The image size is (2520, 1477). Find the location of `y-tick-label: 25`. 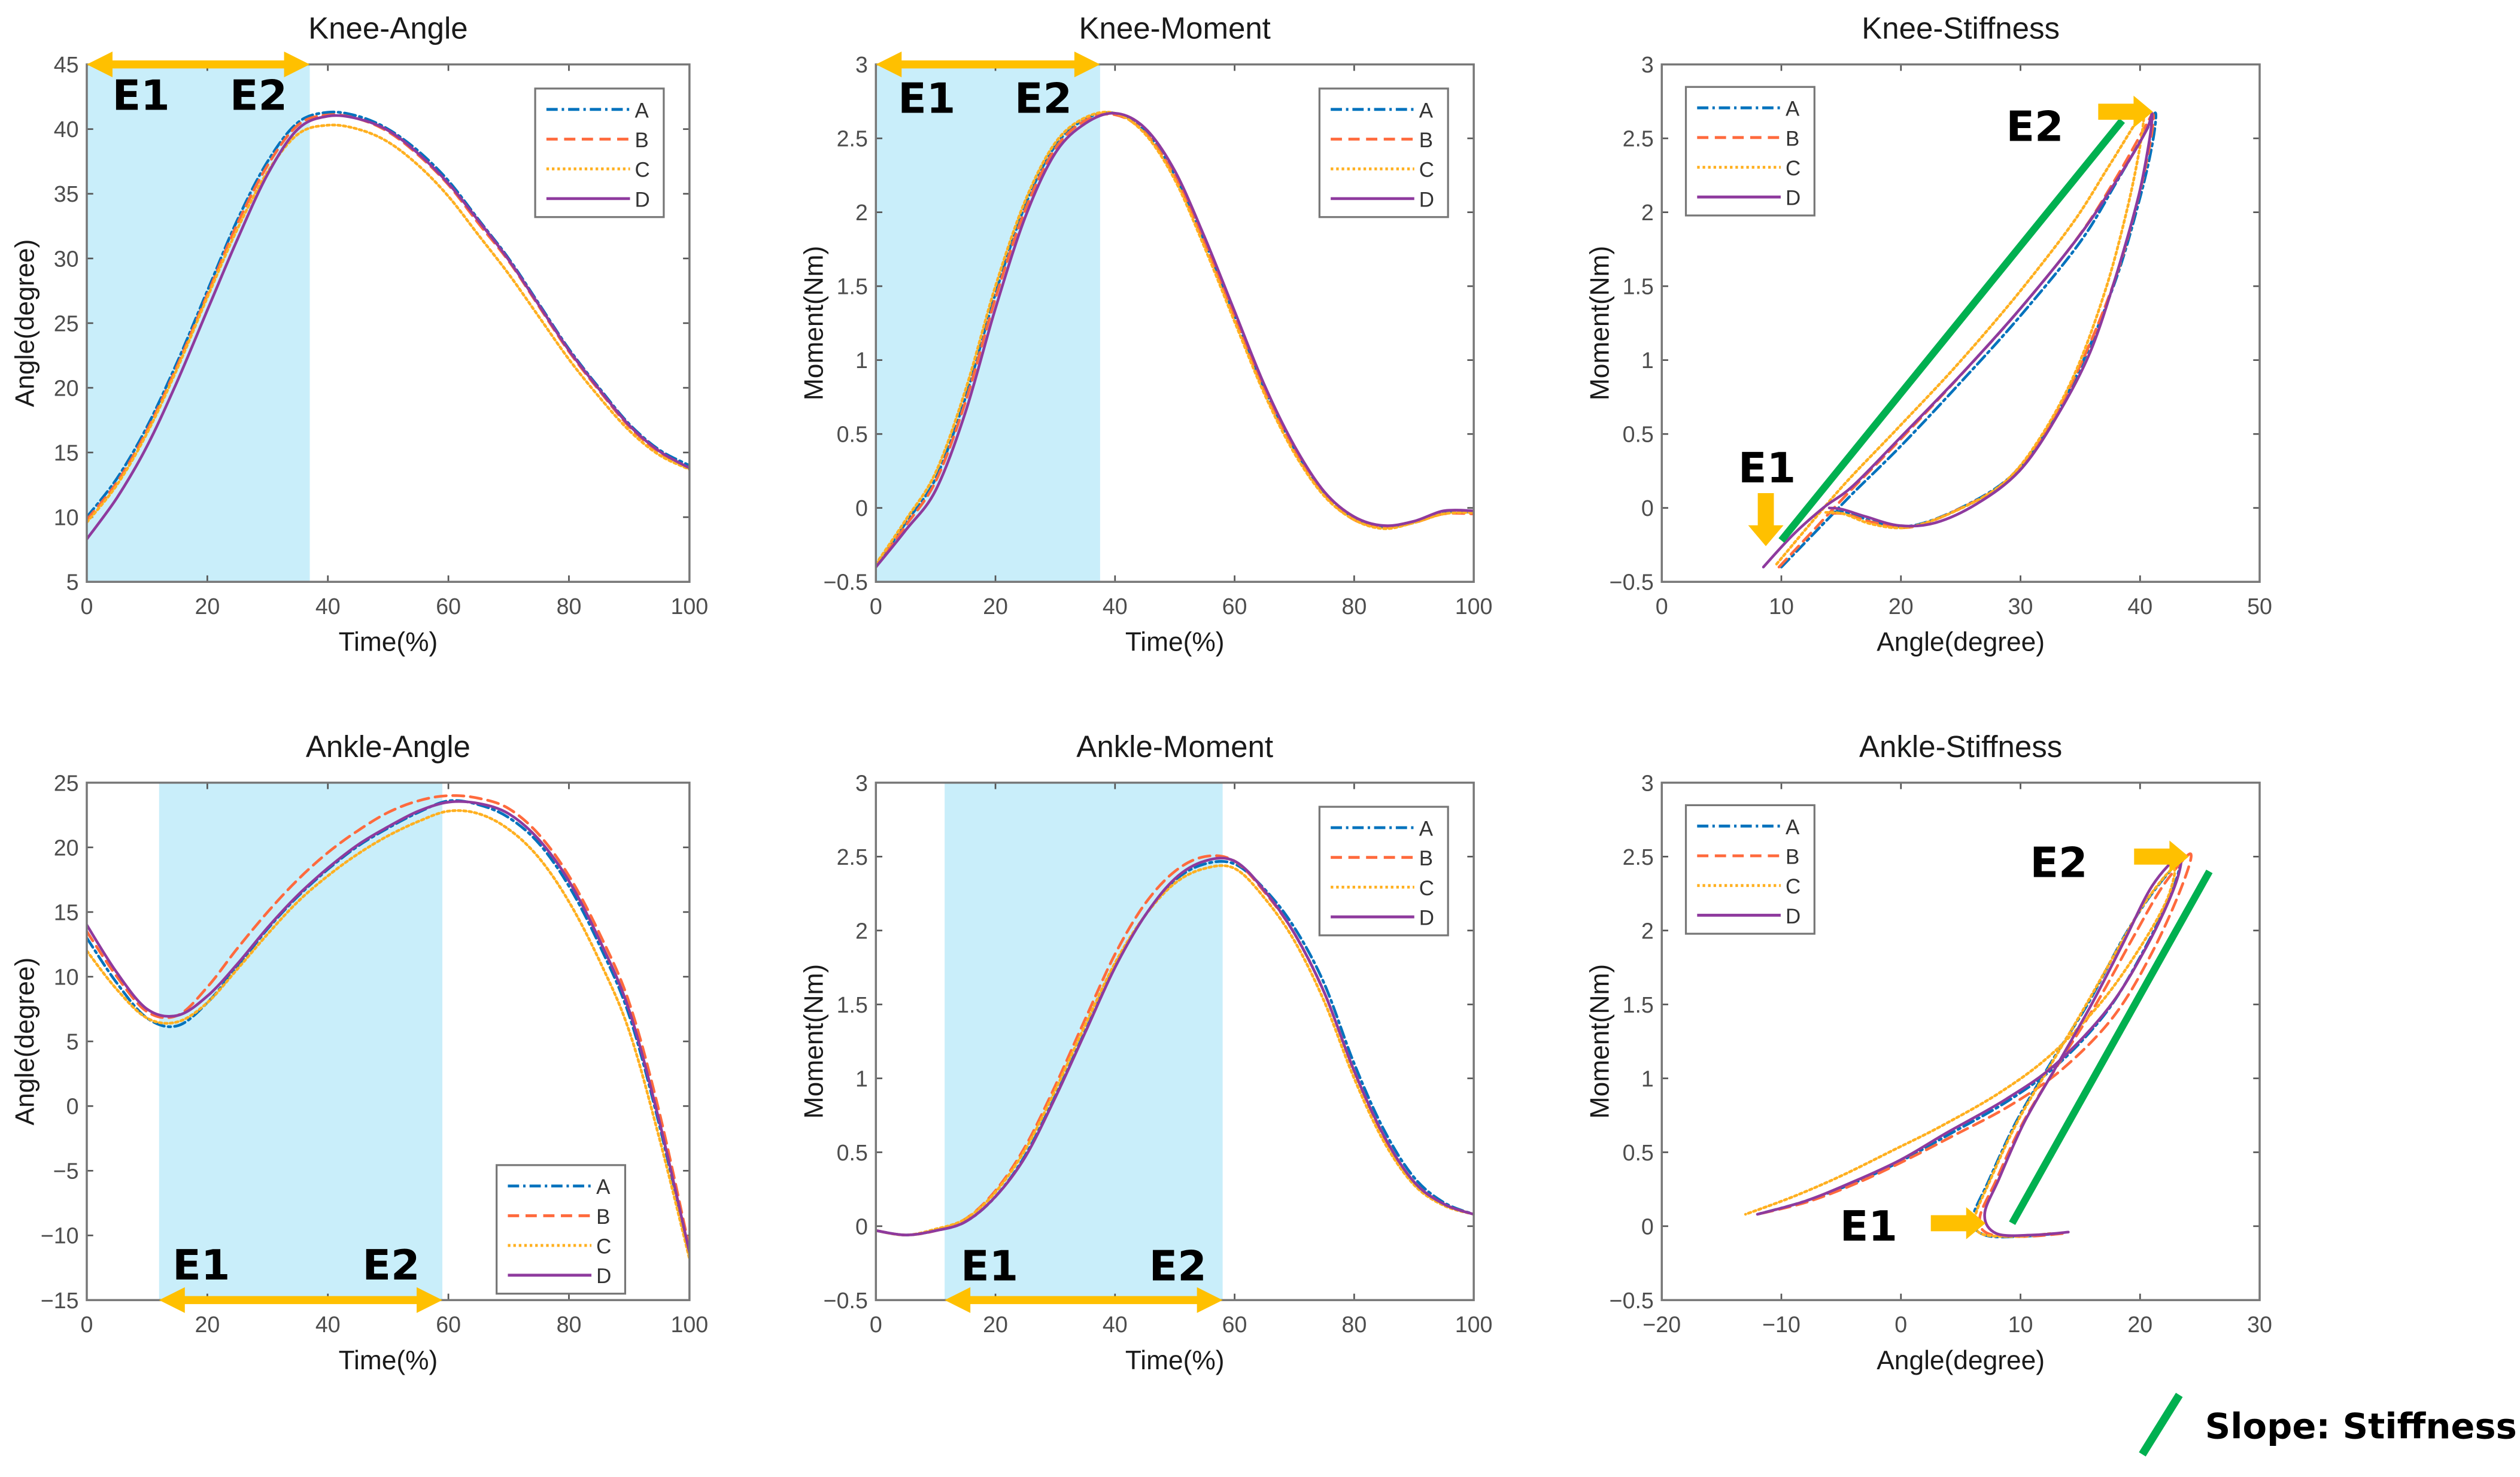

y-tick-label: 25 is located at coordinates (66, 782).